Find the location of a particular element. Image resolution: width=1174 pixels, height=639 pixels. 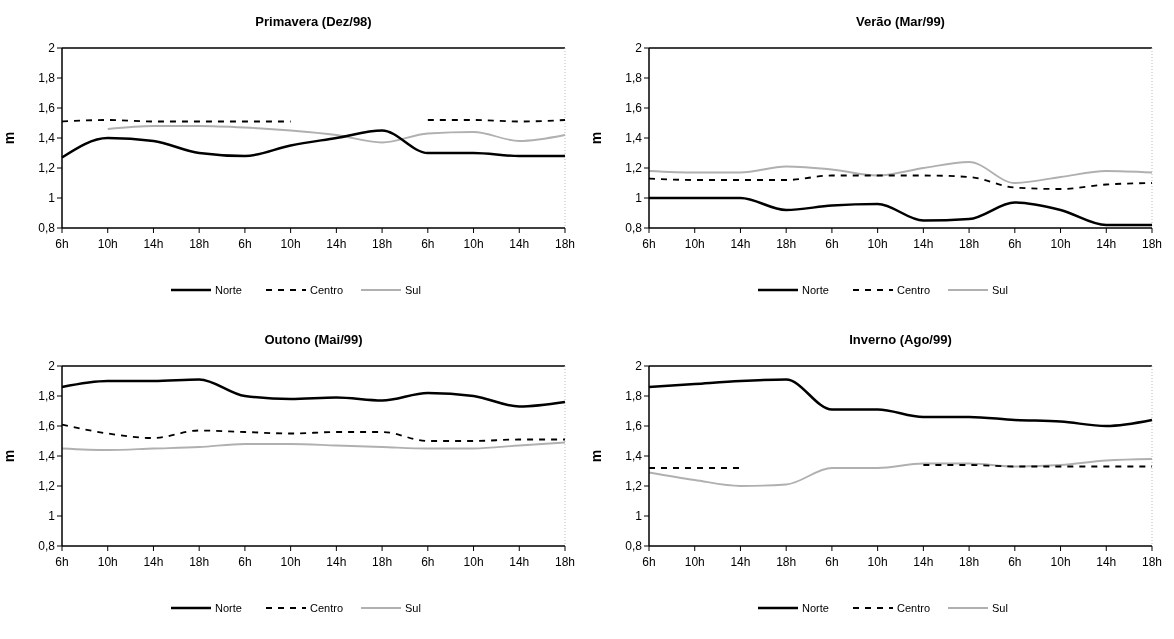

chart-title: Primavera (Dez/98) is located at coordinates (313, 21).